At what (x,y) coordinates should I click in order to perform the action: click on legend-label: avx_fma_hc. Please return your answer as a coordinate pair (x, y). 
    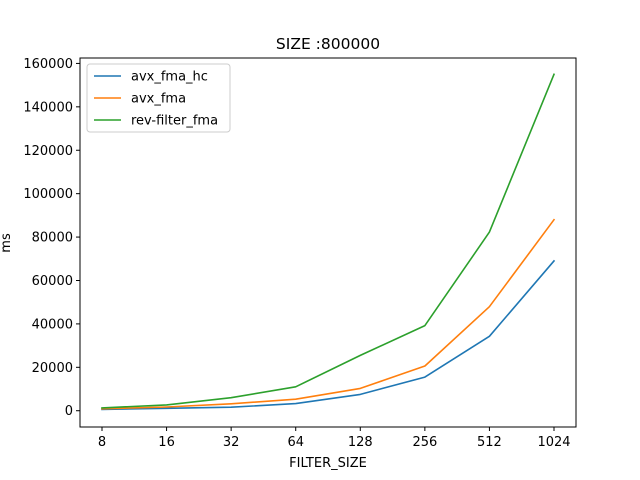
    Looking at the image, I should click on (169, 77).